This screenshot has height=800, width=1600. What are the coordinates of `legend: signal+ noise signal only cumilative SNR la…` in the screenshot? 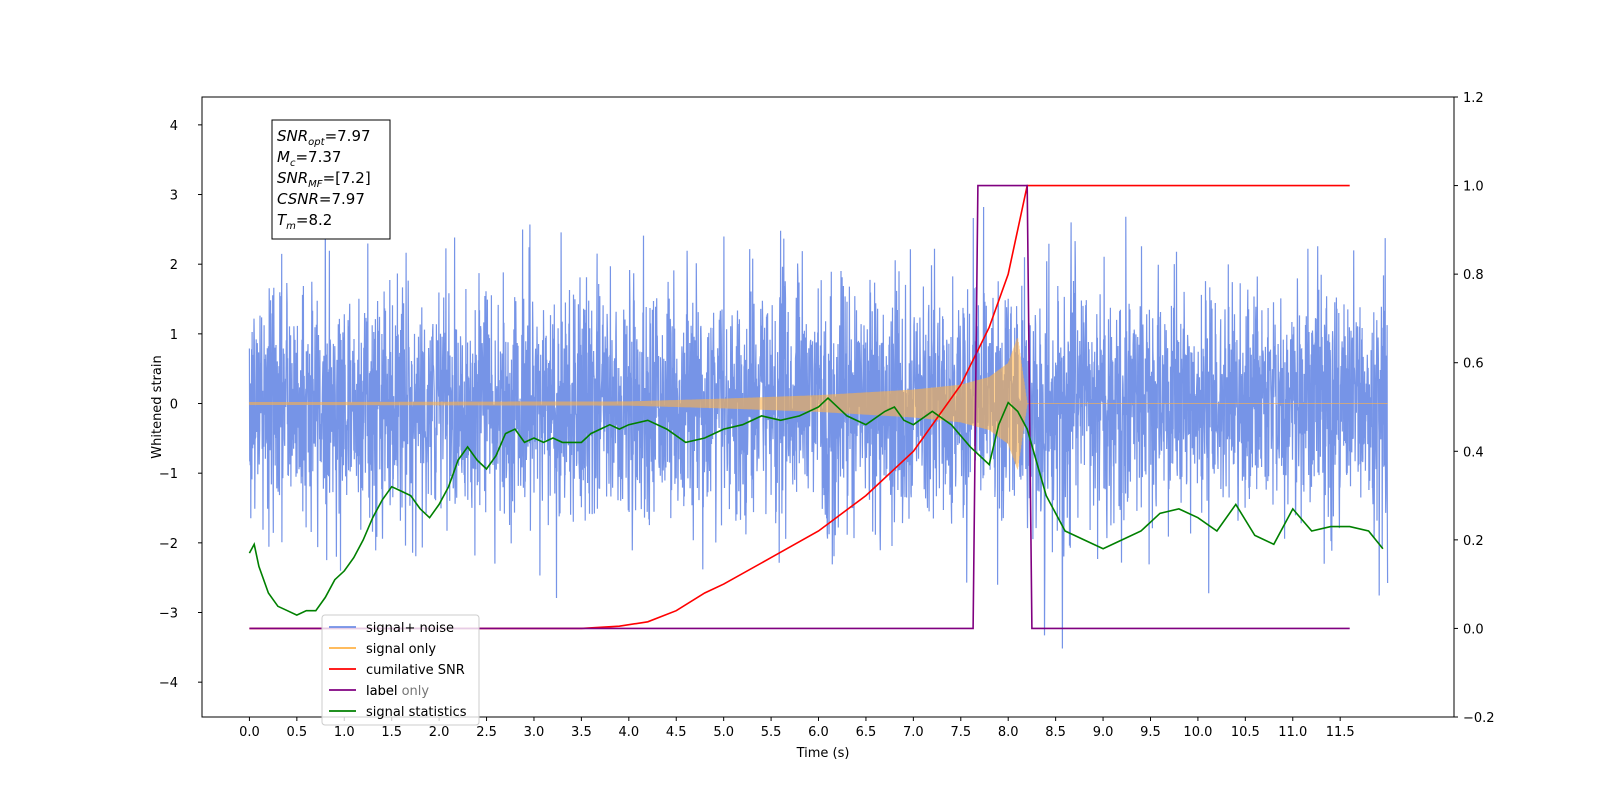 It's located at (400, 670).